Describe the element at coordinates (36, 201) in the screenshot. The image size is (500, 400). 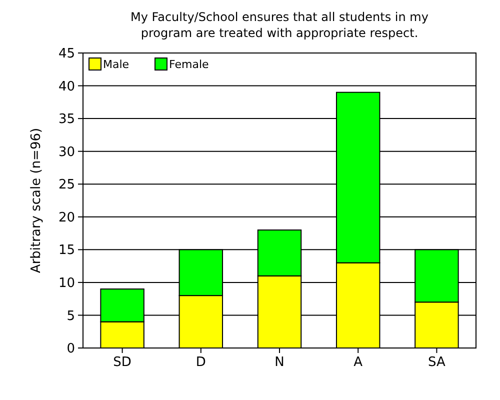
I see `y-axis-title: Arbitrary scale (n=96)` at that location.